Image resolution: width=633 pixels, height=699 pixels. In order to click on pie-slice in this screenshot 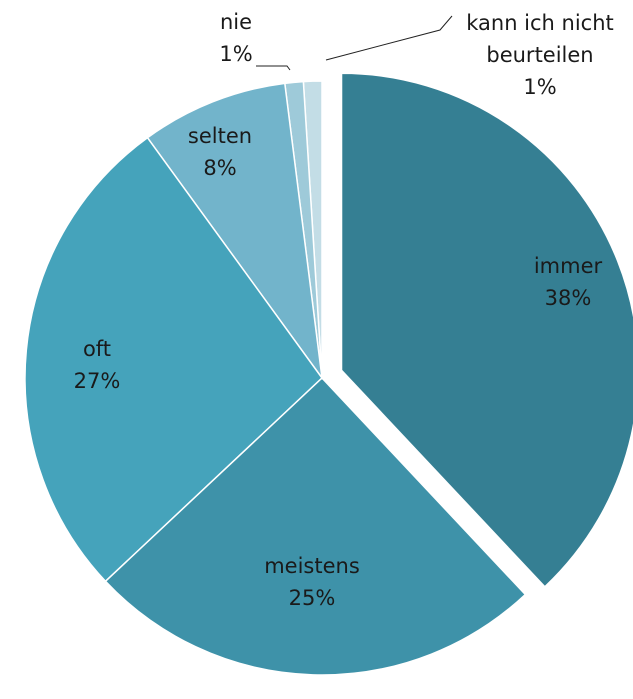, I will do `click(234, 230)`.